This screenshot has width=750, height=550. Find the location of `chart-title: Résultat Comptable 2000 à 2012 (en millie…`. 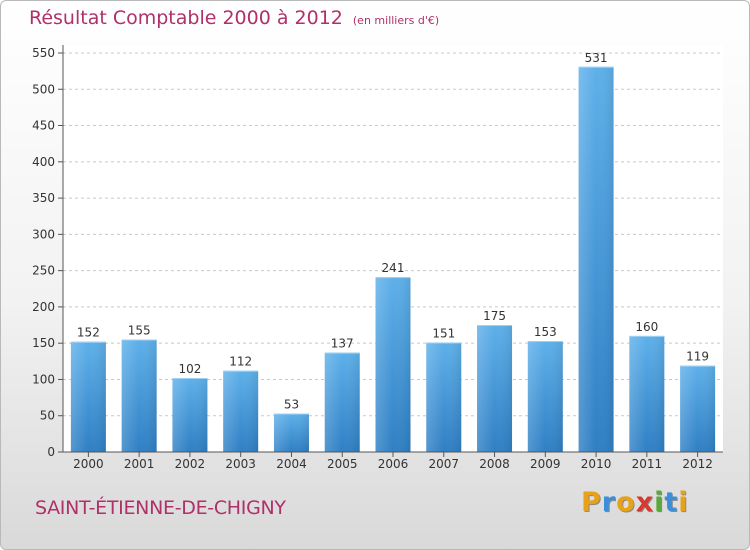

chart-title: Résultat Comptable 2000 à 2012 (en millie… is located at coordinates (234, 18).